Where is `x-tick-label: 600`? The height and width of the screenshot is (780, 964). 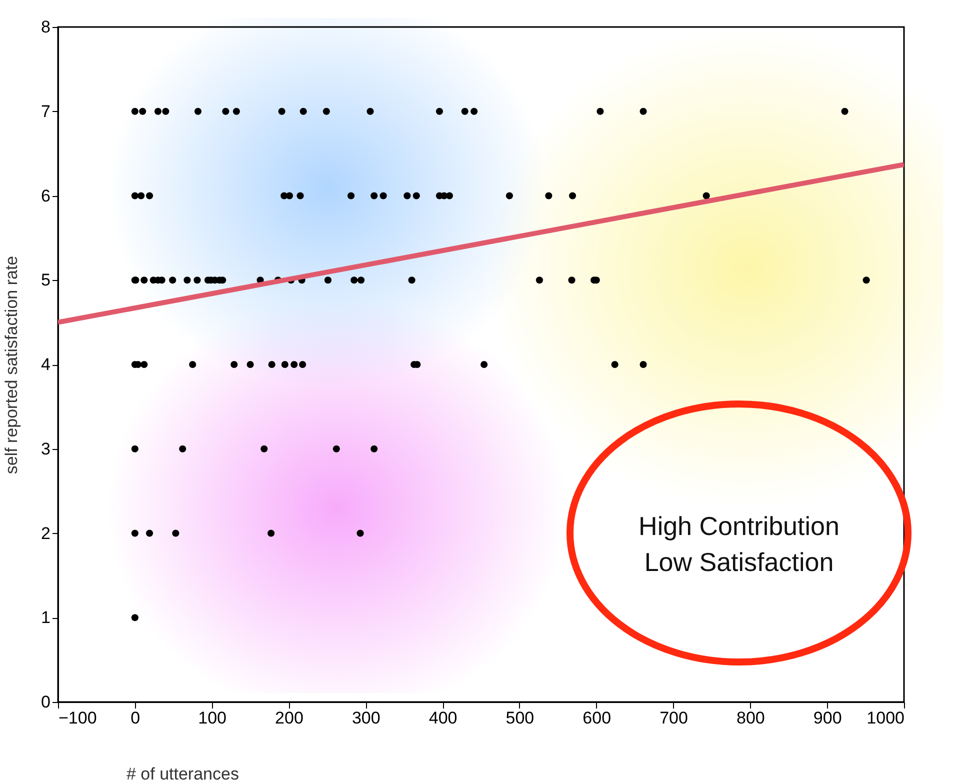
x-tick-label: 600 is located at coordinates (597, 718).